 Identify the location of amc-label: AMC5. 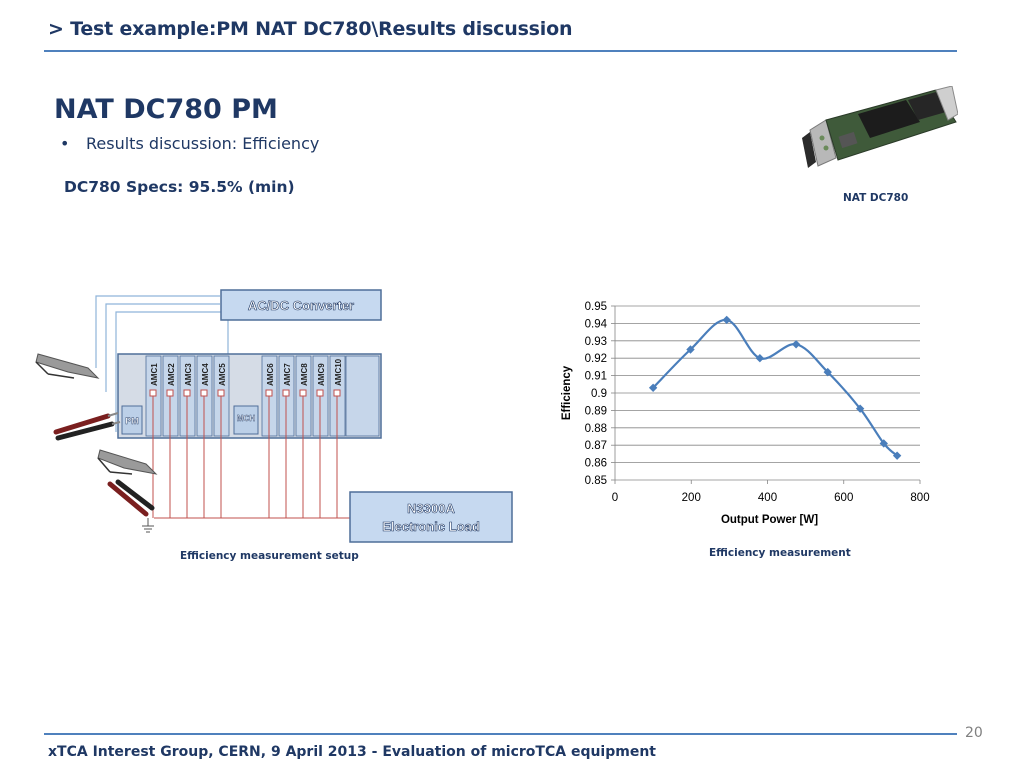
(222, 374).